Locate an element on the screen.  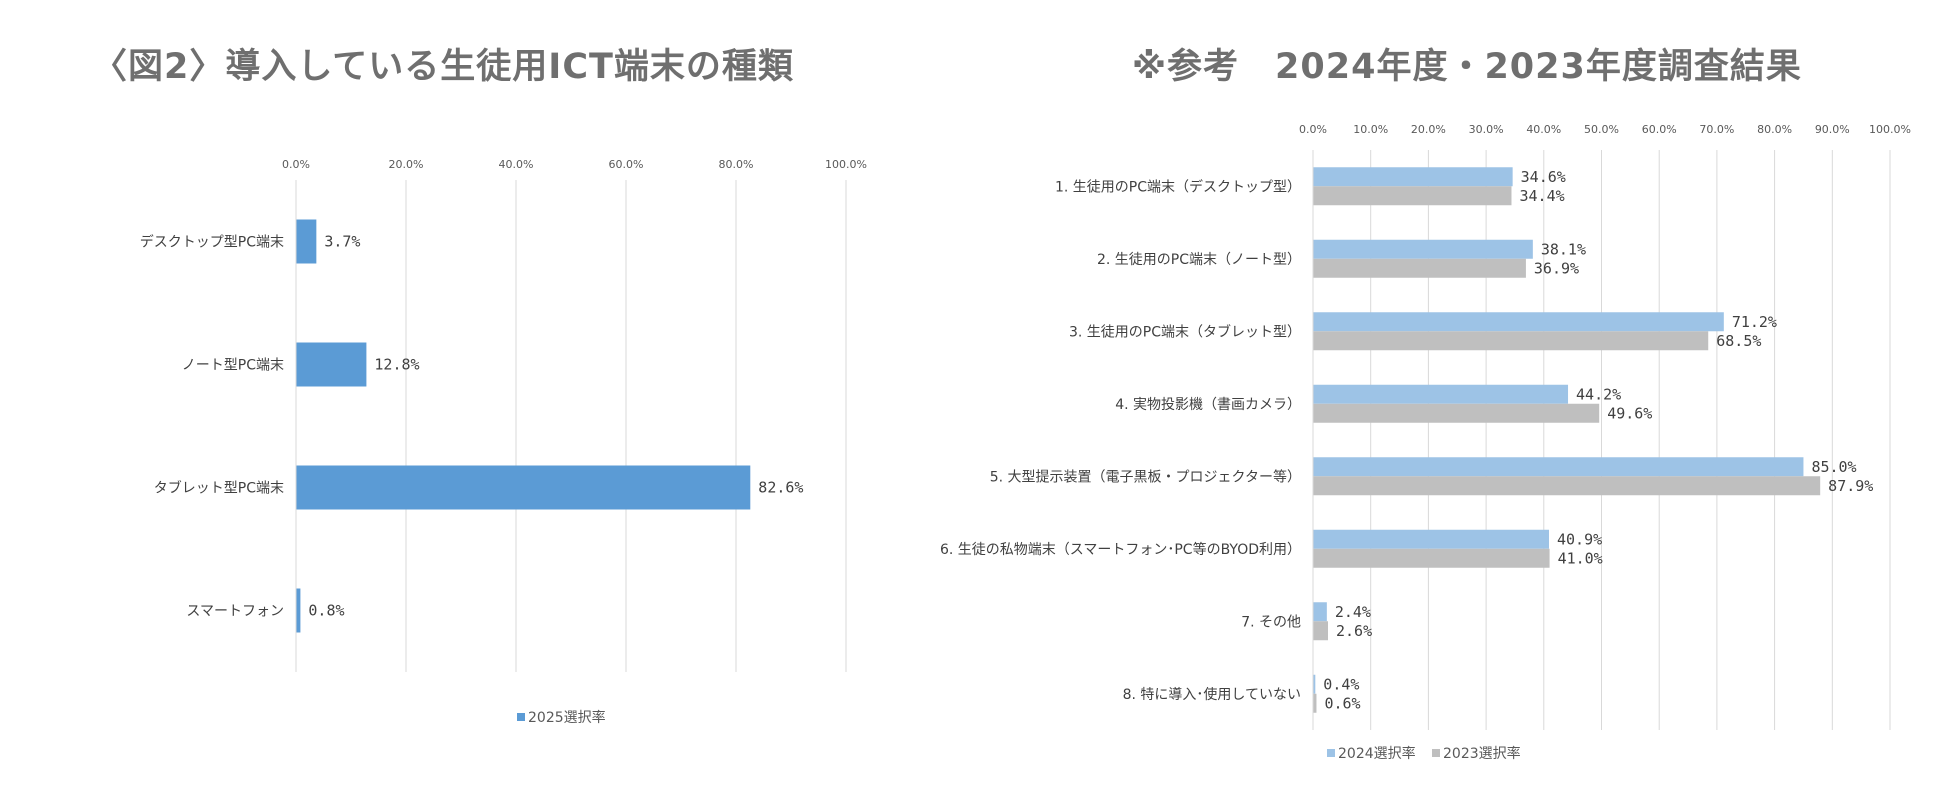
left-data-label: 0.8% is located at coordinates (326, 611).